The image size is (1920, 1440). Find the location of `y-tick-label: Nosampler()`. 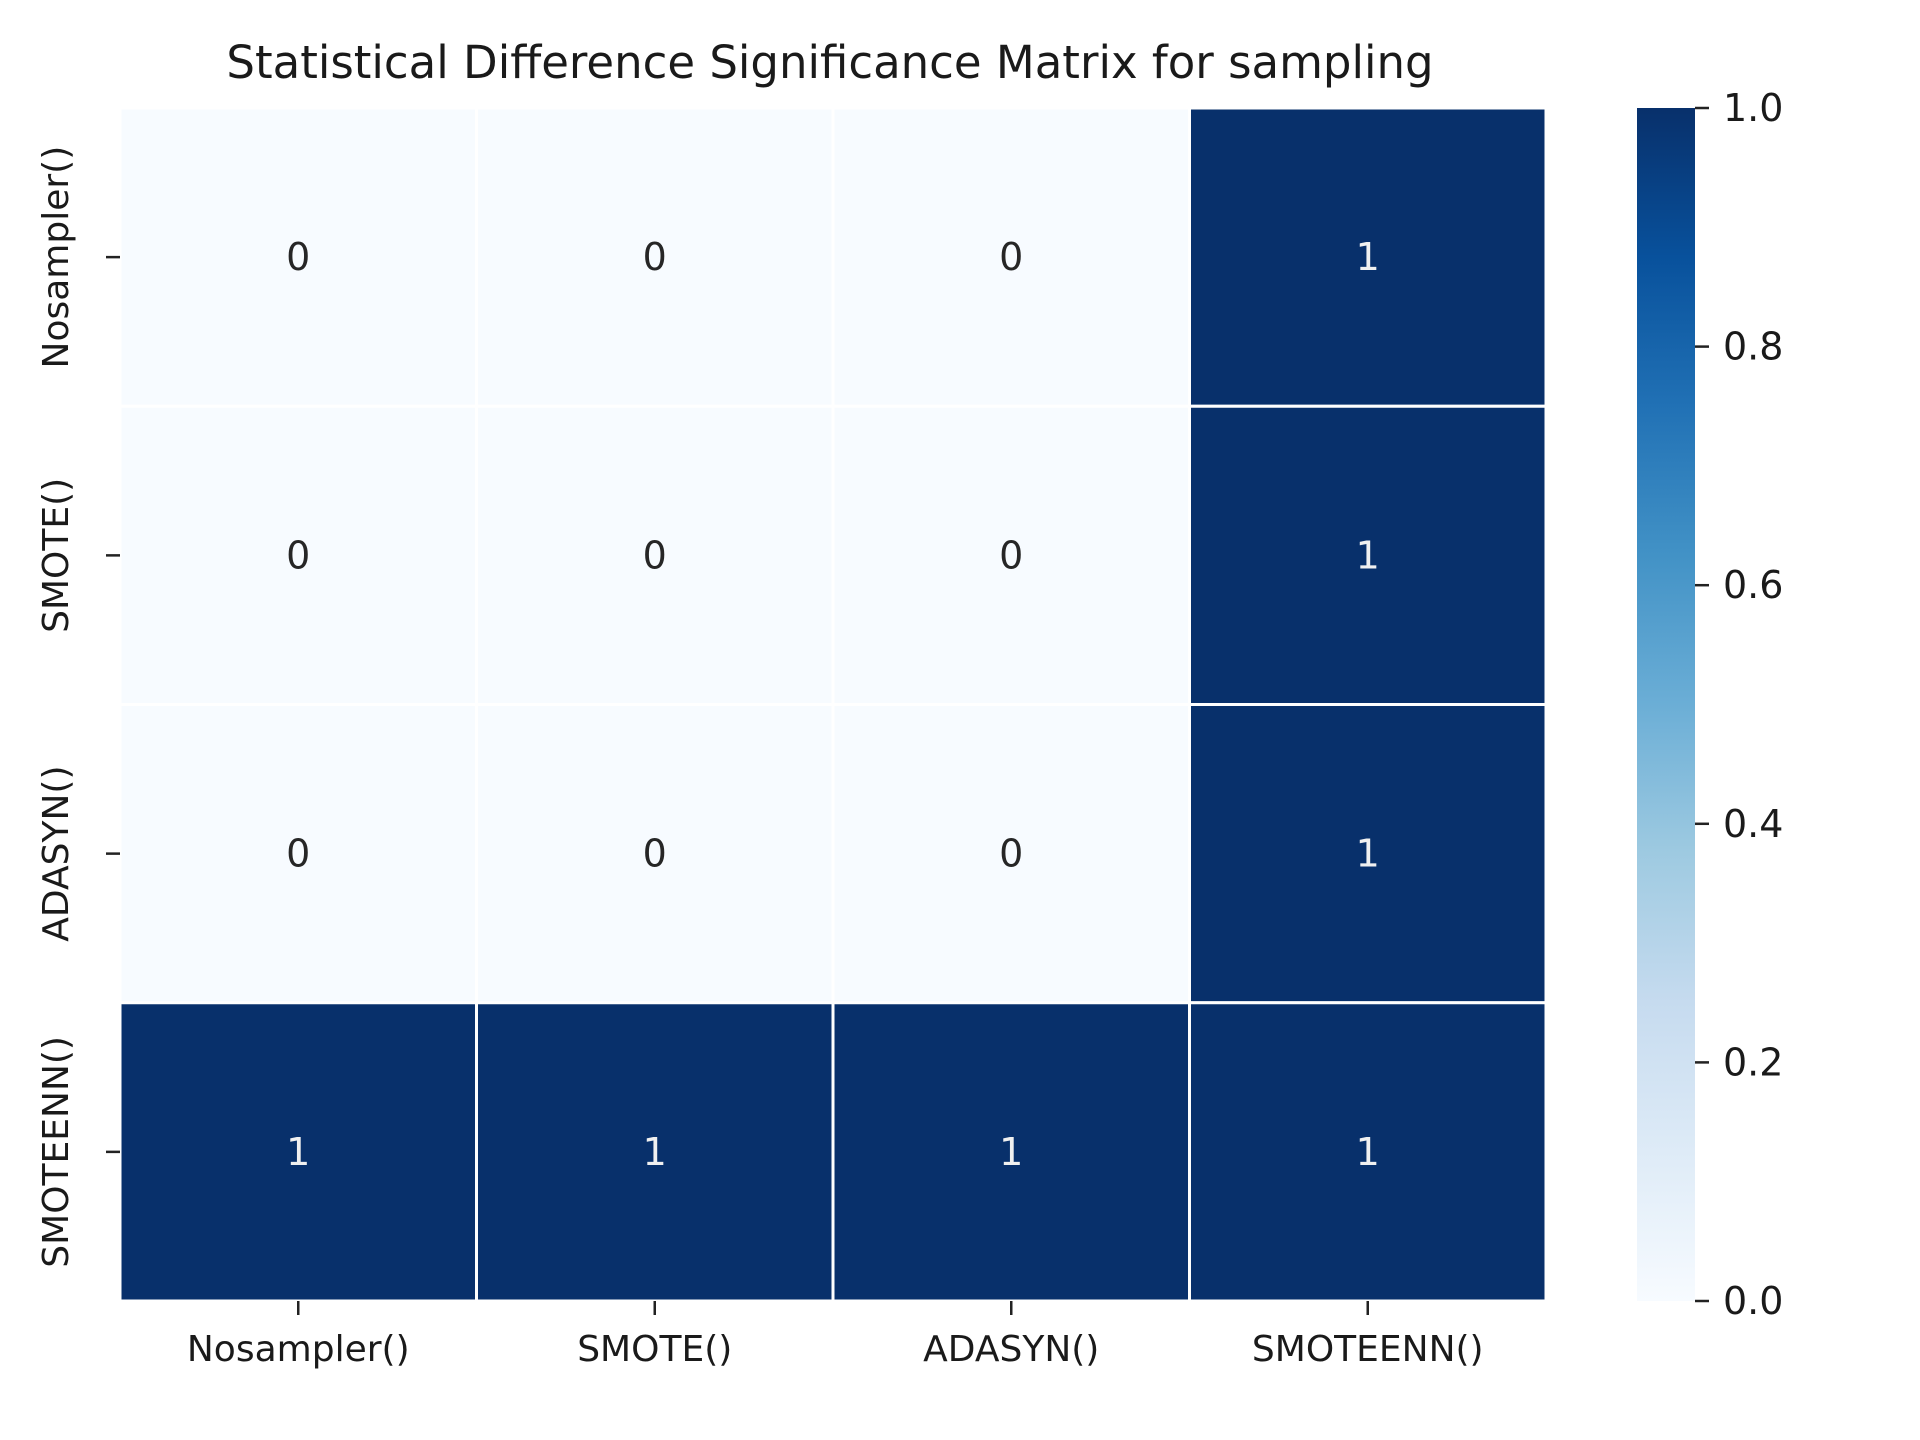

y-tick-label: Nosampler() is located at coordinates (56, 257).